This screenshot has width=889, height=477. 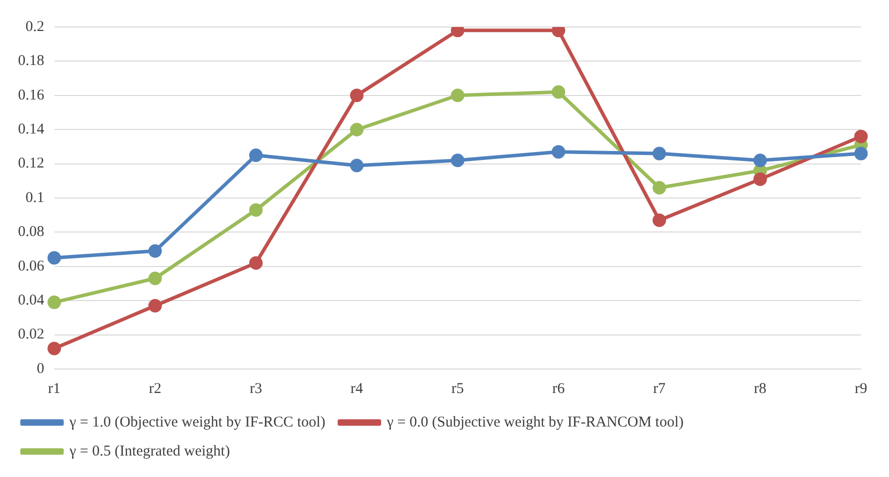 I want to click on legend-label: γ = 0.0 (Subjective weight by IF-RANCOM tool), so click(x=535, y=422).